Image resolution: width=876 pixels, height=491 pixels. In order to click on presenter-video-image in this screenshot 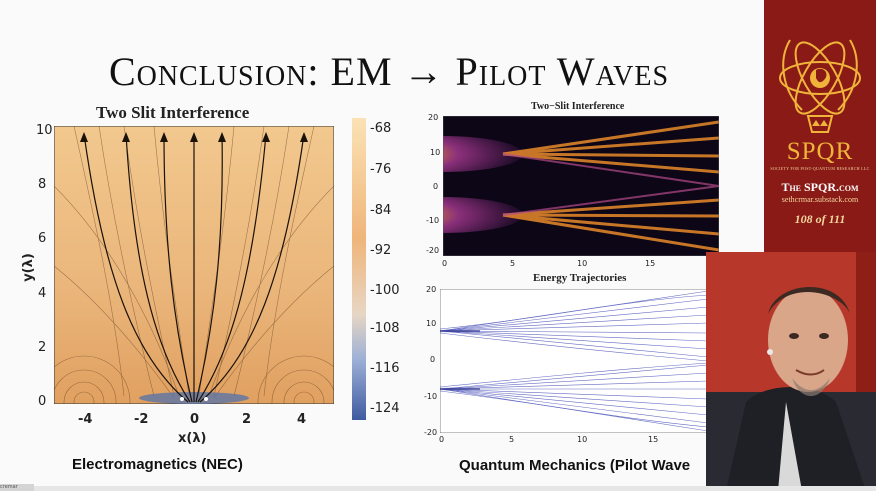, I will do `click(791, 371)`.